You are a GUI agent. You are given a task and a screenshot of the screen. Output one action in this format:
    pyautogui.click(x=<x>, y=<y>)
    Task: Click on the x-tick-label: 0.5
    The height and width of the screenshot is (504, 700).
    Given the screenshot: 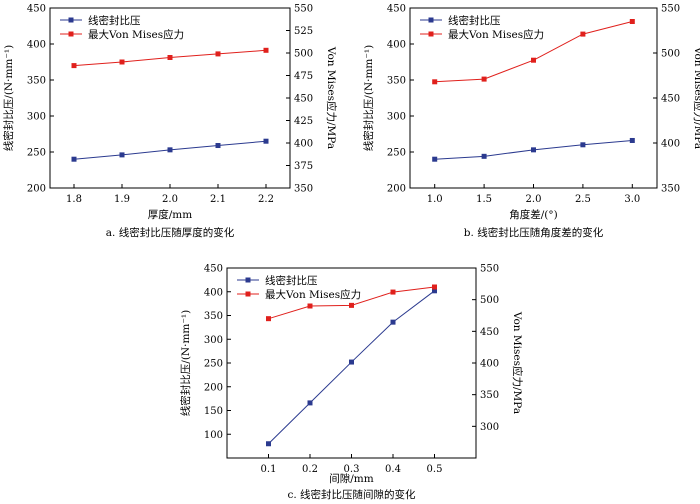 What is the action you would take?
    pyautogui.click(x=435, y=469)
    